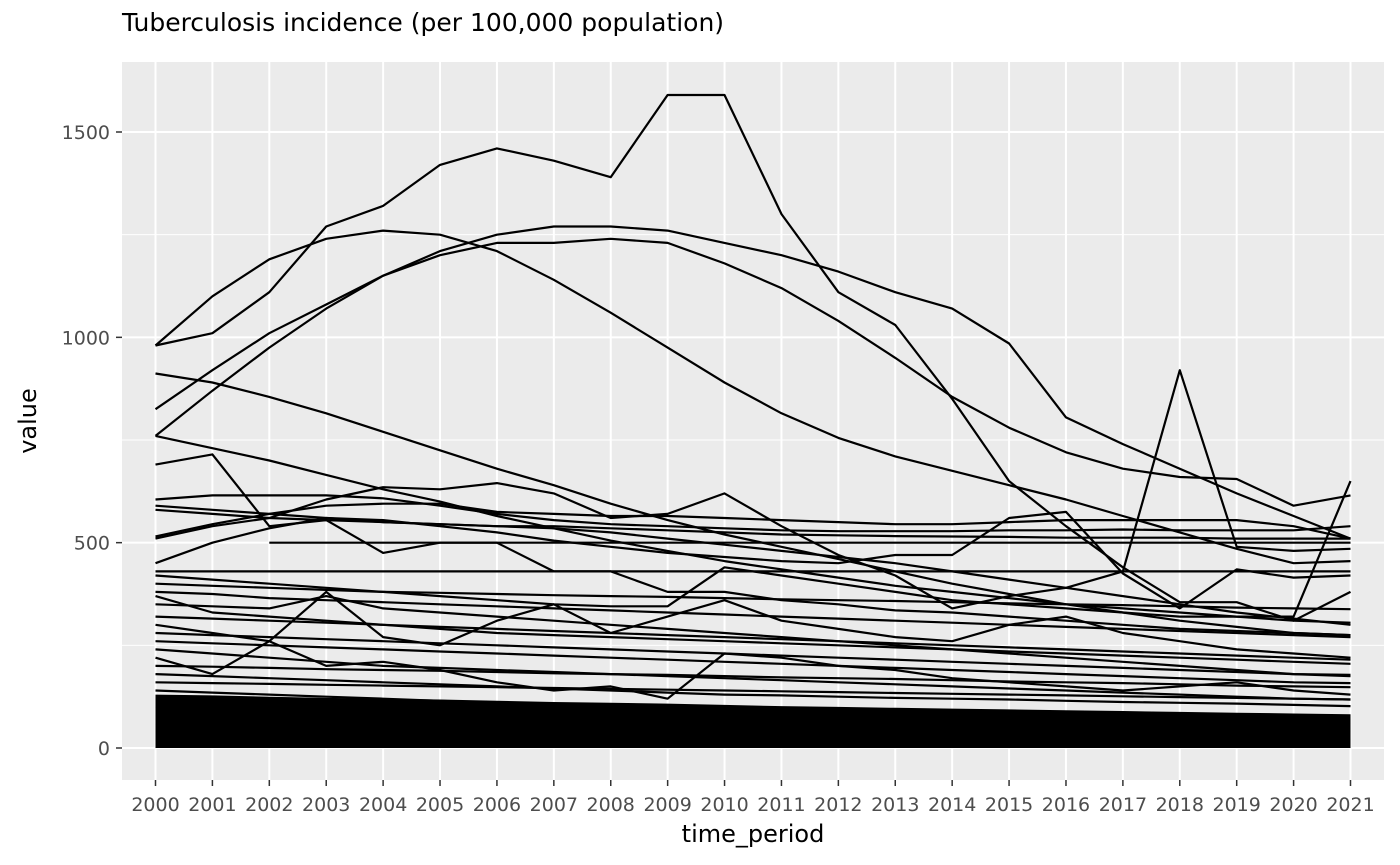 The height and width of the screenshot is (865, 1400). What do you see at coordinates (1180, 805) in the screenshot?
I see `x-tick-label: 2018` at bounding box center [1180, 805].